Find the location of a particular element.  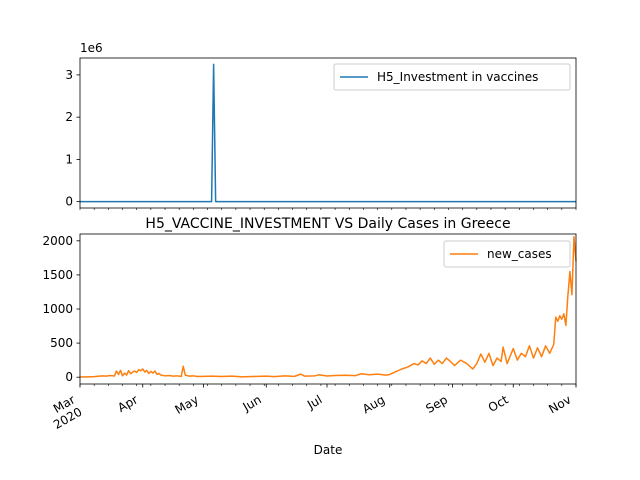

y-tick-label: 1 is located at coordinates (69, 159).